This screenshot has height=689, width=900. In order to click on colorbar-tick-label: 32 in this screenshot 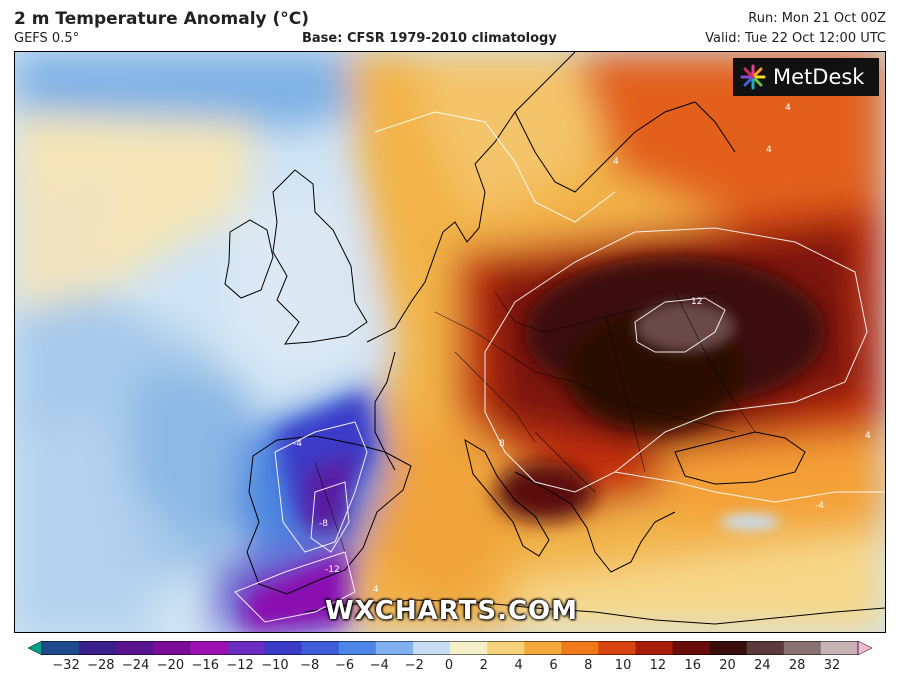, I will do `click(832, 665)`.